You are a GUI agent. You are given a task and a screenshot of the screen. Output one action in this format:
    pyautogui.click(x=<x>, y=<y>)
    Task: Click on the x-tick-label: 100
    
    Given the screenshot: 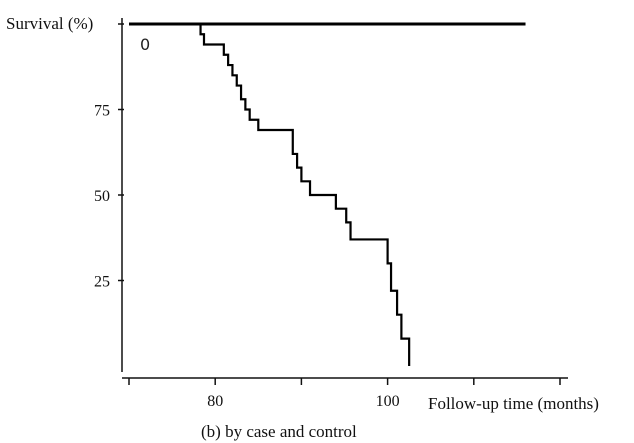 What is the action you would take?
    pyautogui.click(x=388, y=401)
    